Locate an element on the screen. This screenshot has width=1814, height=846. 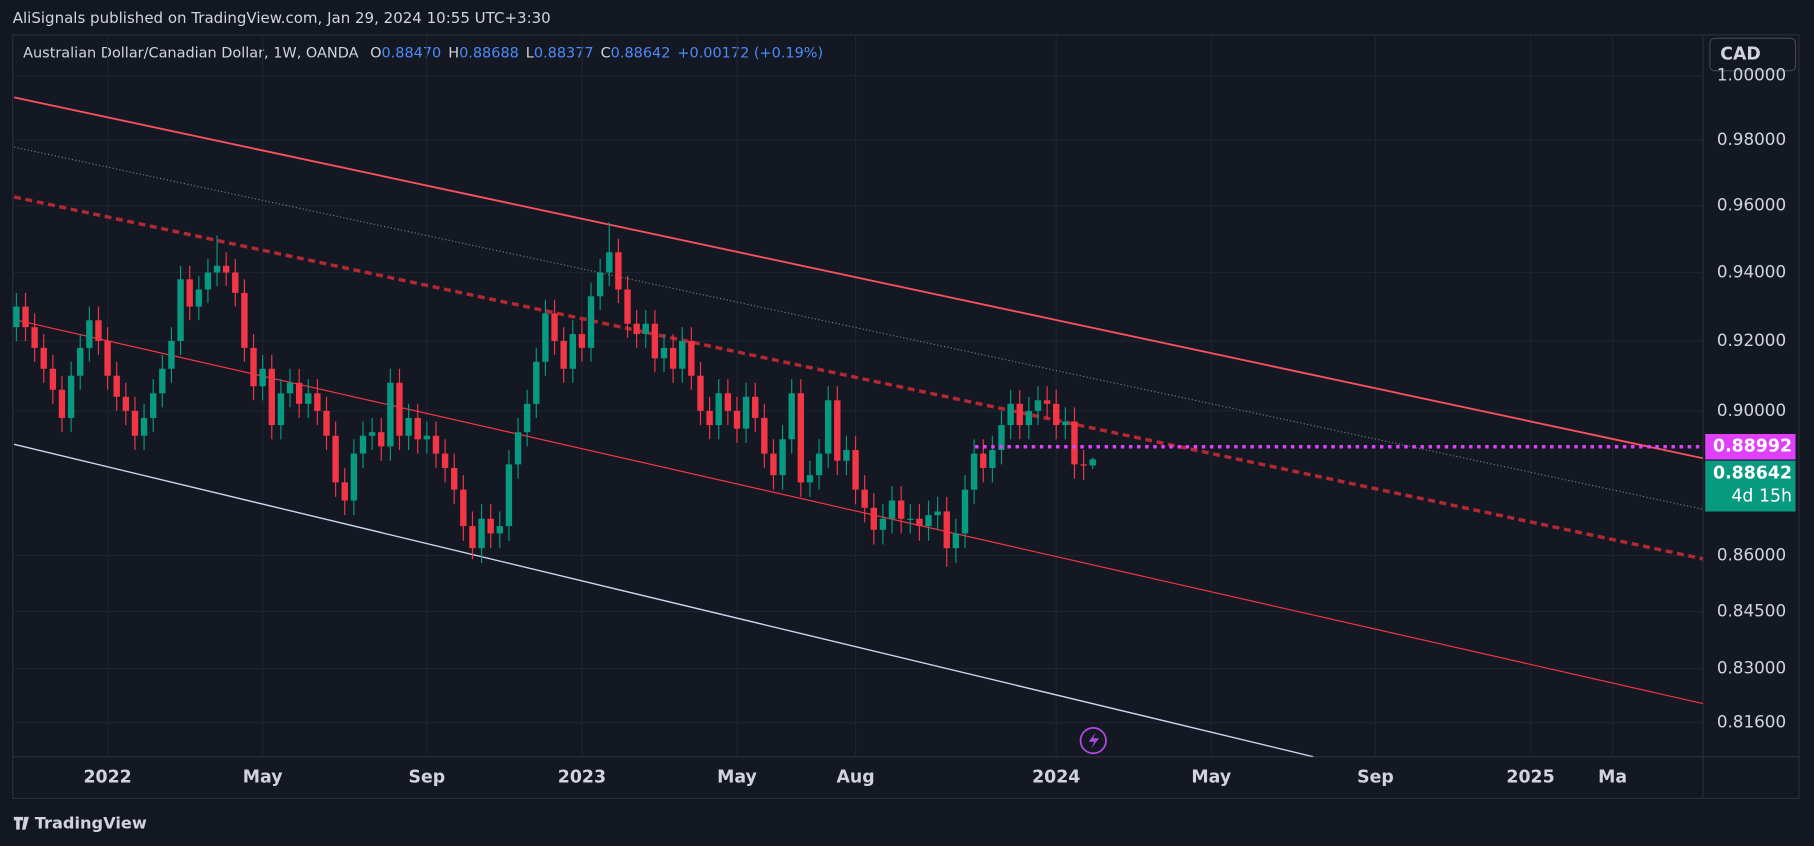
ohlc-value: 0.88377 is located at coordinates (564, 53).